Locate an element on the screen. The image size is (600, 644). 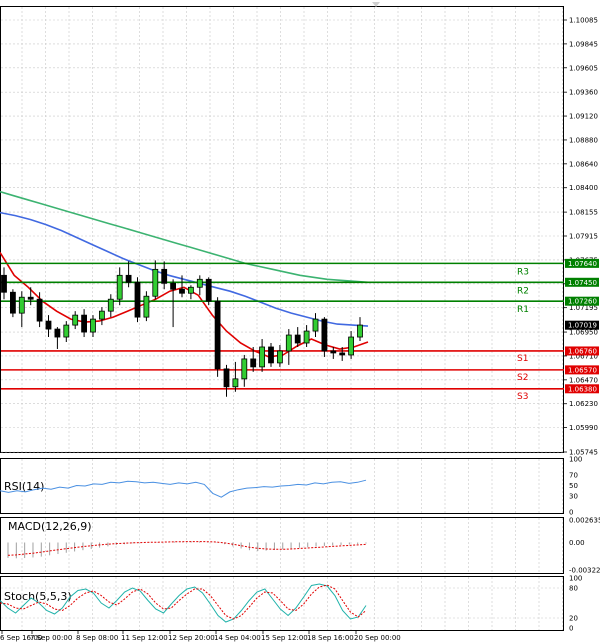
stoch-line-%K is located at coordinates (183, 603).